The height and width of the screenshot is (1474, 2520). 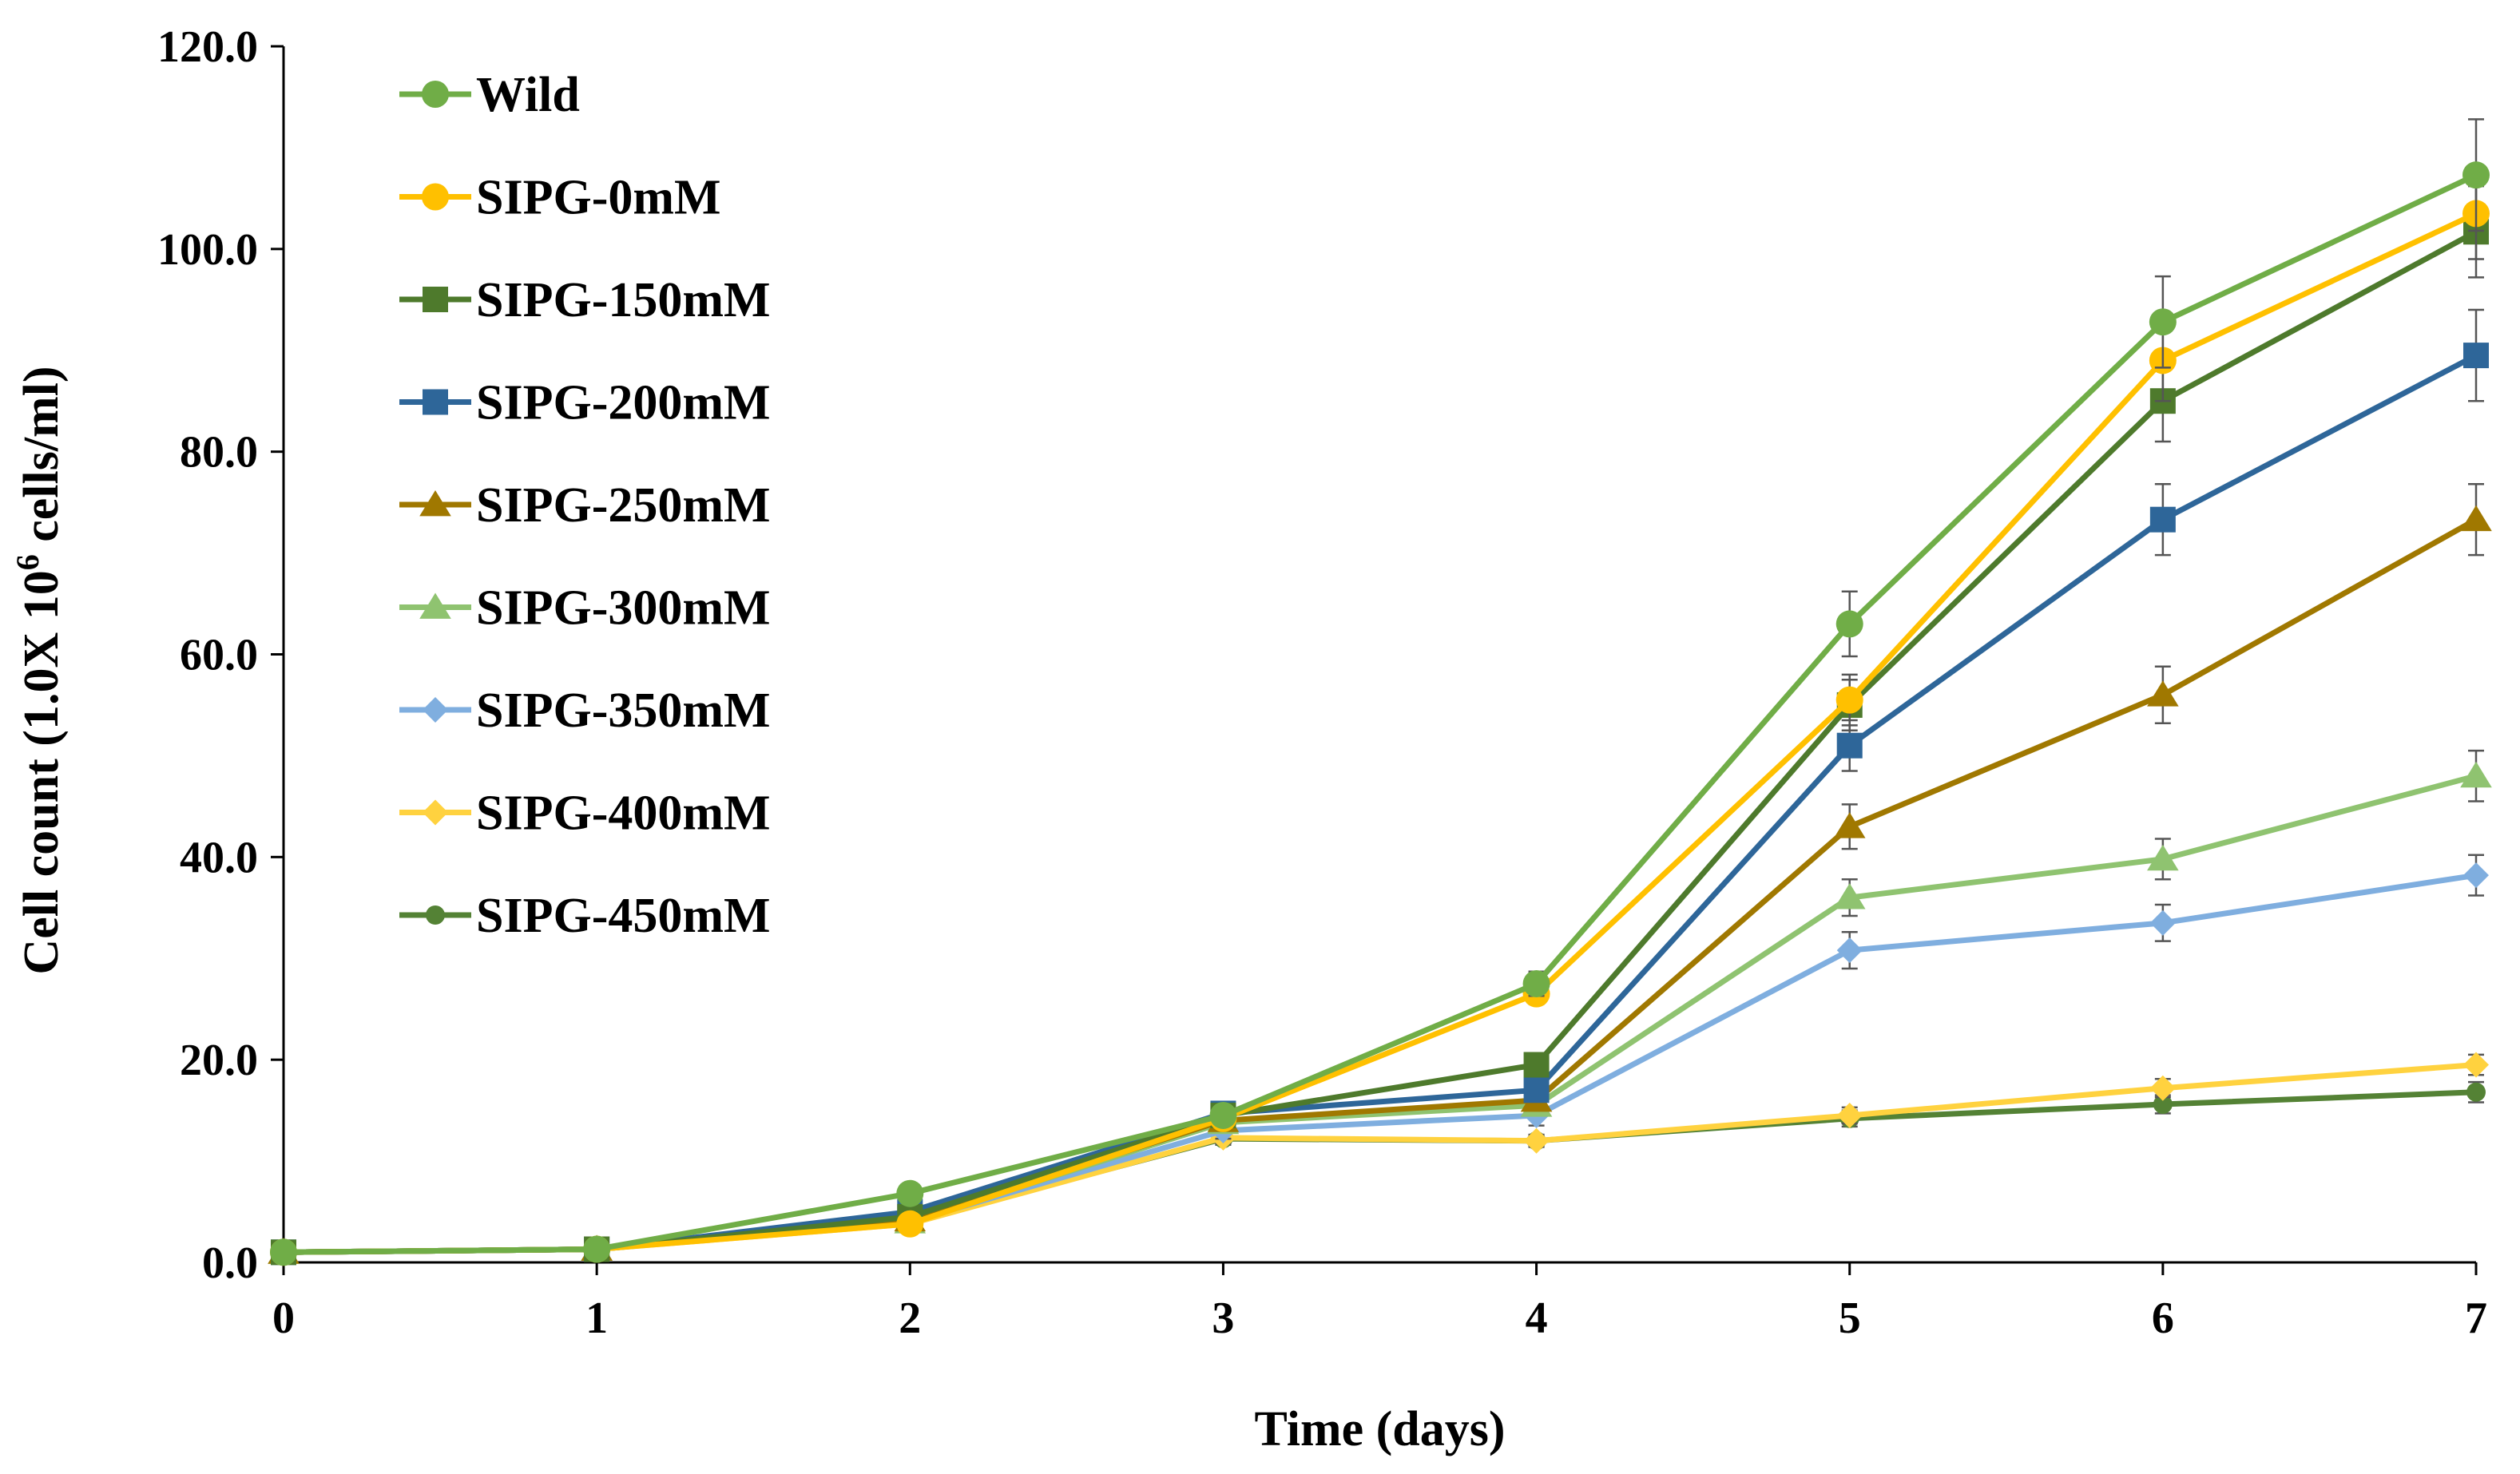 I want to click on legend-item: SIPG-250mM, so click(x=585, y=505).